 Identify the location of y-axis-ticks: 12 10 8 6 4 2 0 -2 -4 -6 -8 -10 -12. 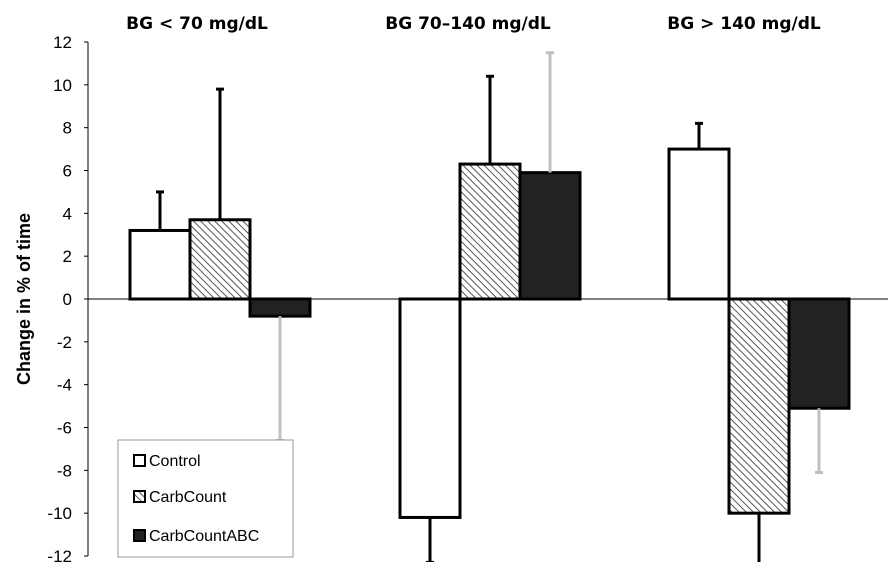
(67, 297).